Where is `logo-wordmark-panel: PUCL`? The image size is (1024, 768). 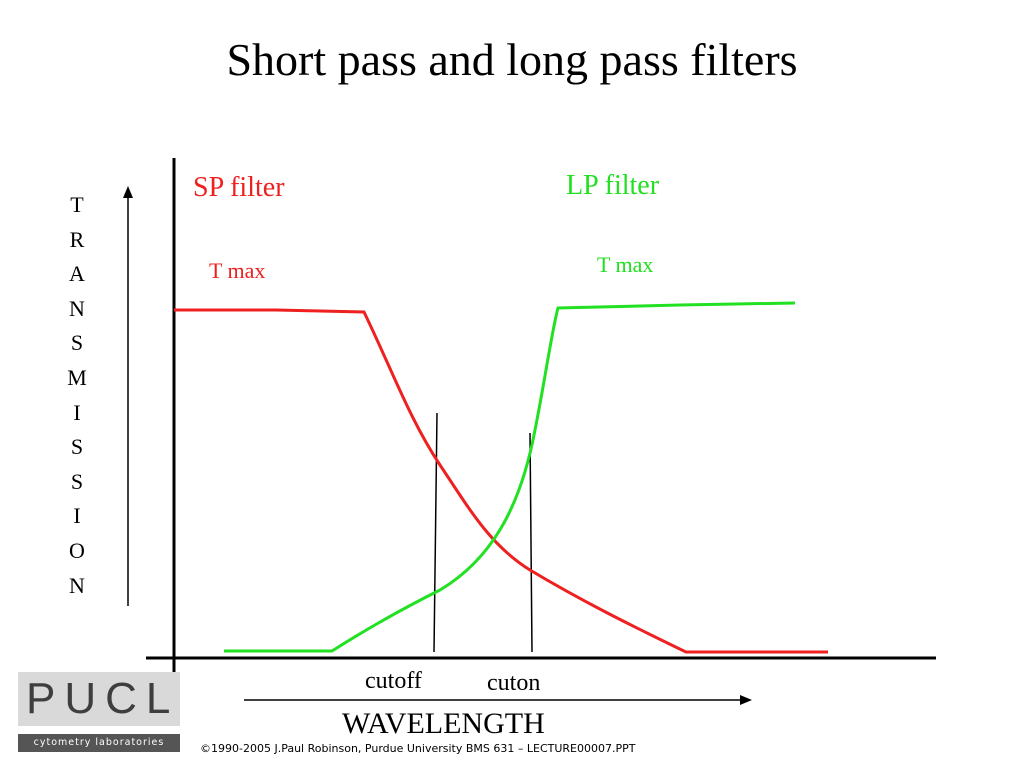 logo-wordmark-panel: PUCL is located at coordinates (99, 699).